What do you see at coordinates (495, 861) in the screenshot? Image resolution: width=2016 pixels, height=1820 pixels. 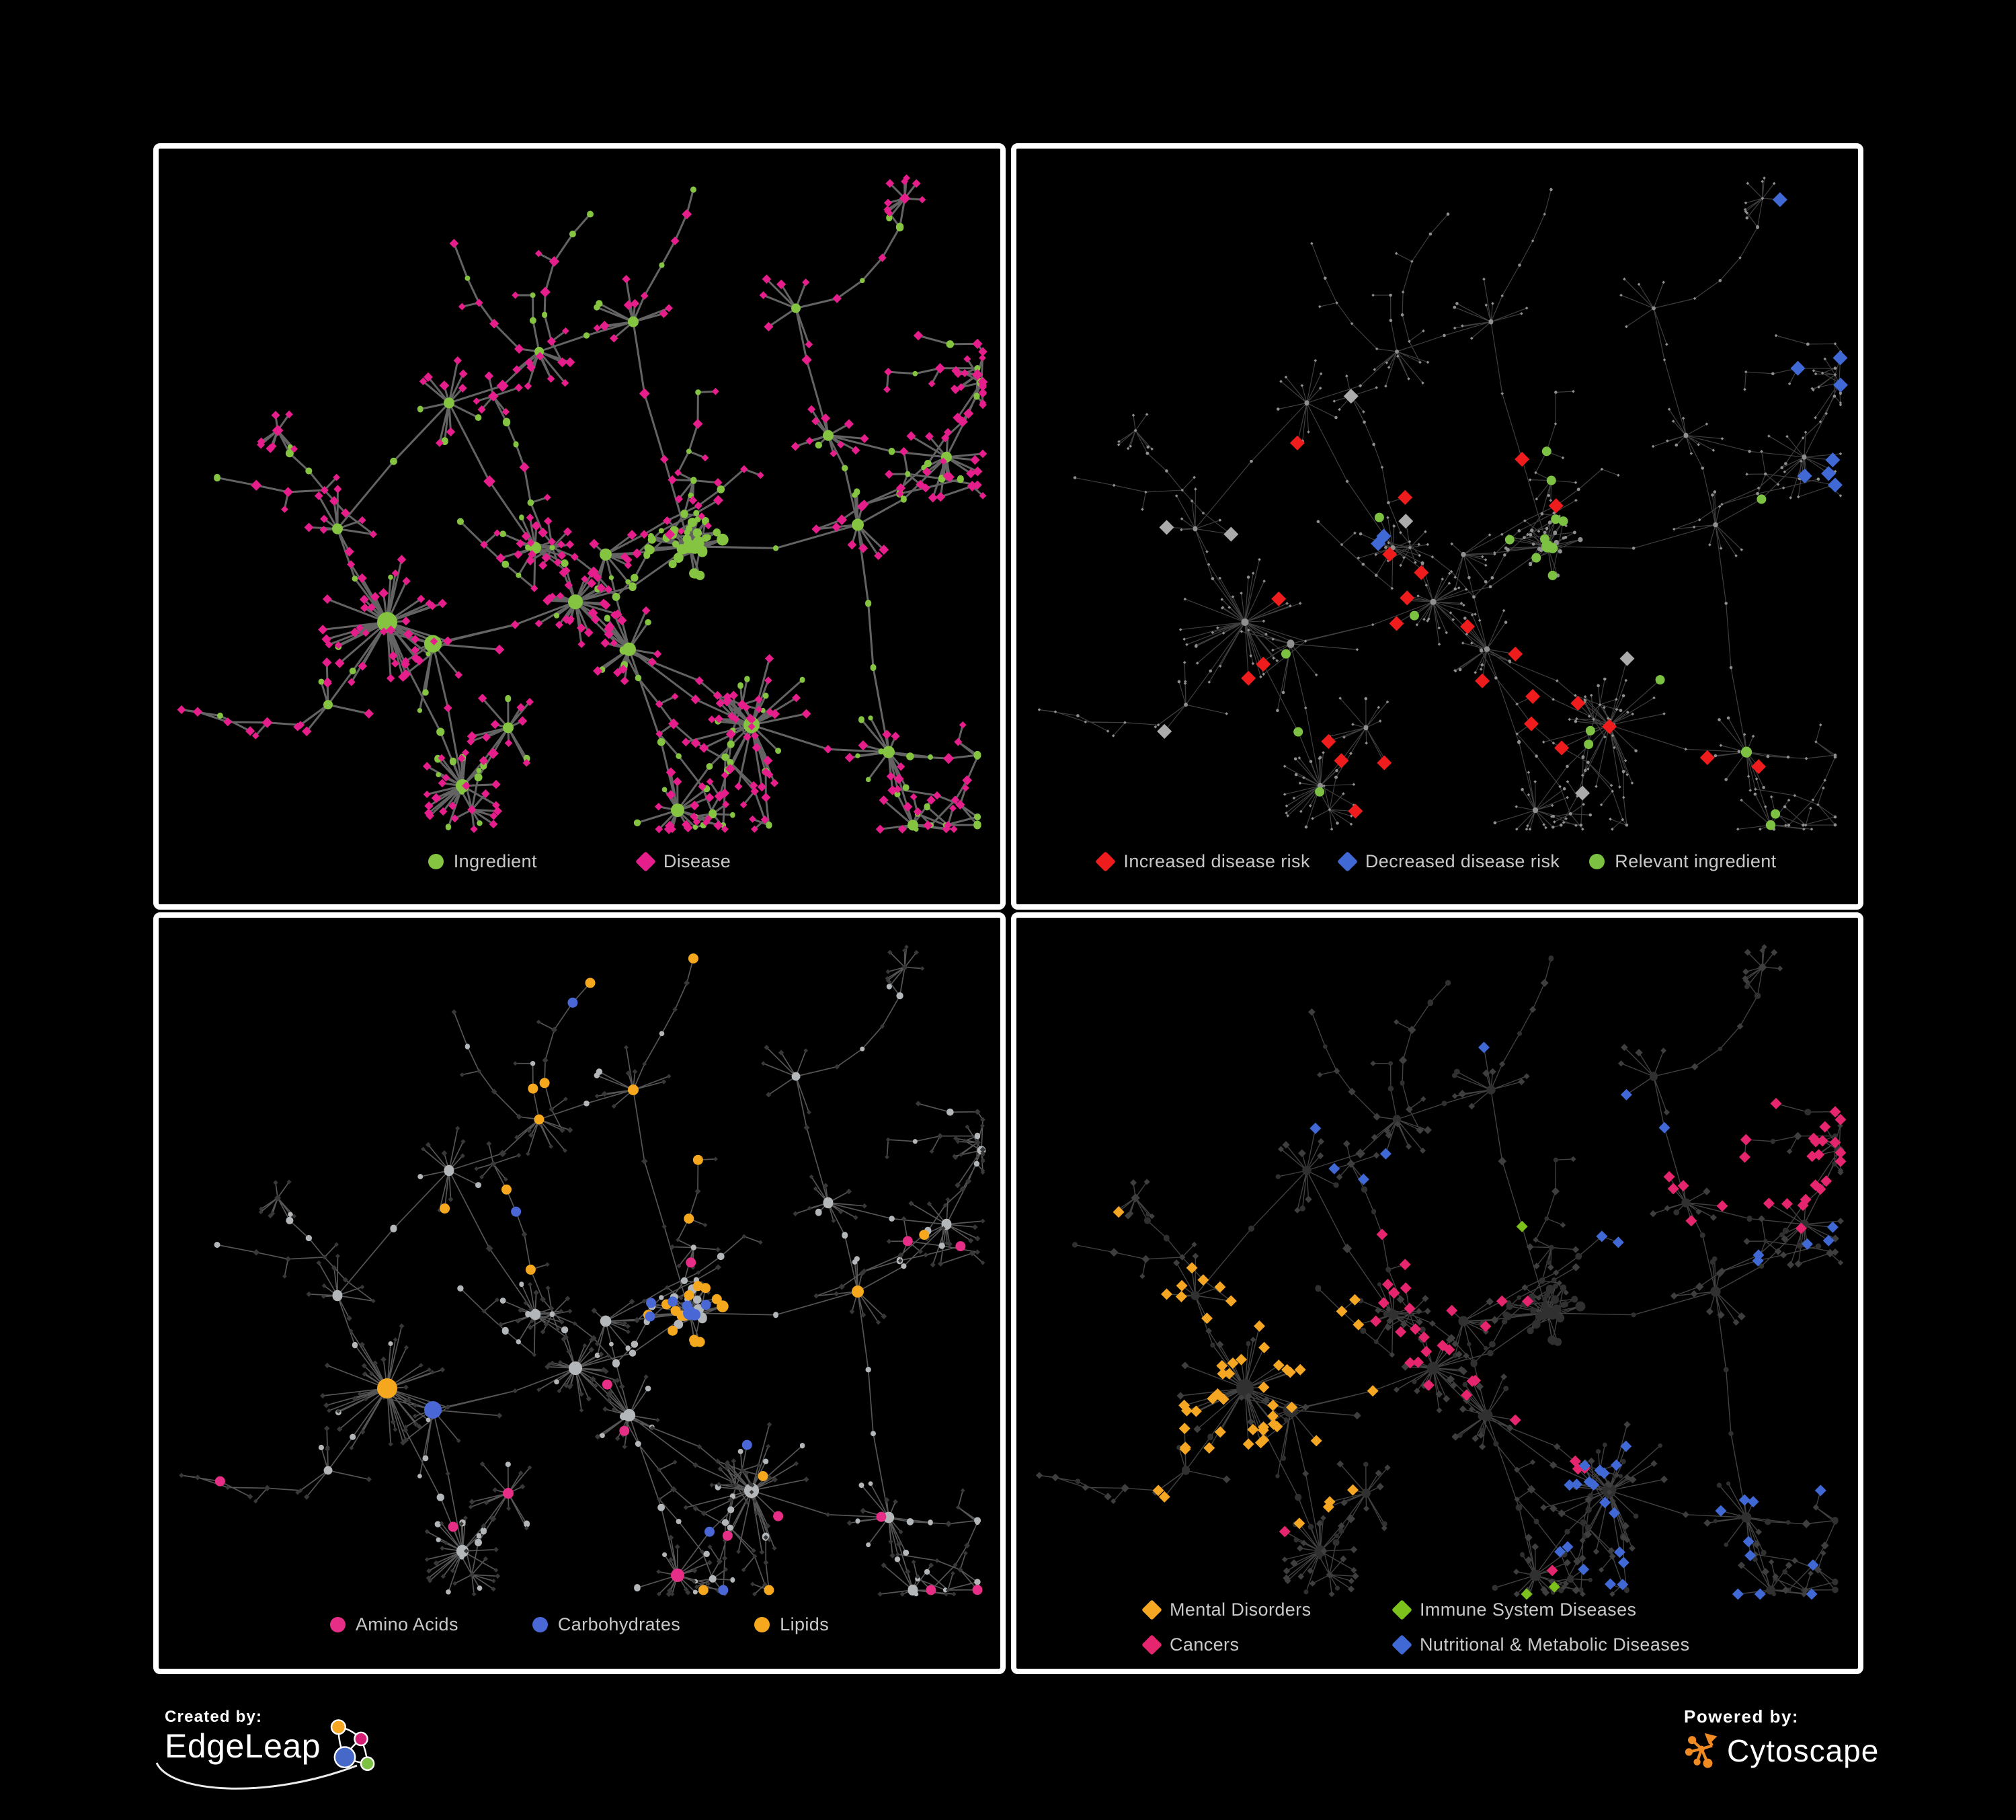 I see `legend-label: Ingredient` at bounding box center [495, 861].